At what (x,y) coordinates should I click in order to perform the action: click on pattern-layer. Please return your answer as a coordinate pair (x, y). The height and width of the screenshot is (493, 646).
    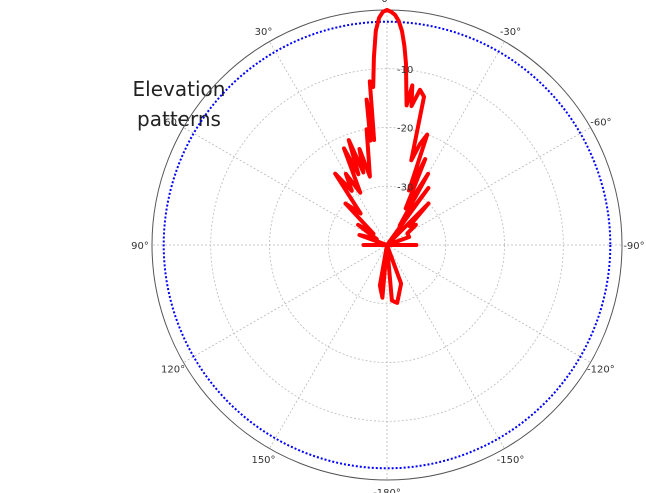
    Looking at the image, I should click on (382, 156).